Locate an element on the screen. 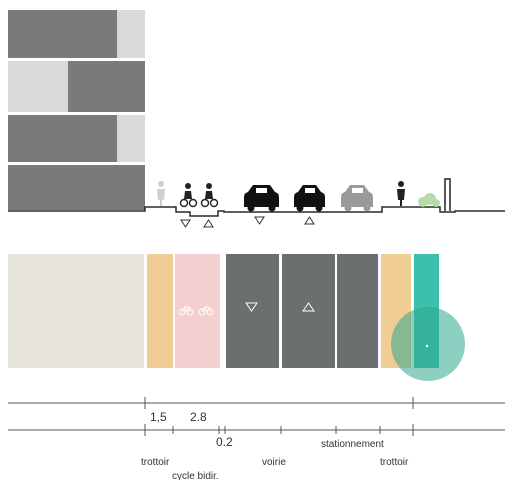  parked-car-icon is located at coordinates (357, 198).